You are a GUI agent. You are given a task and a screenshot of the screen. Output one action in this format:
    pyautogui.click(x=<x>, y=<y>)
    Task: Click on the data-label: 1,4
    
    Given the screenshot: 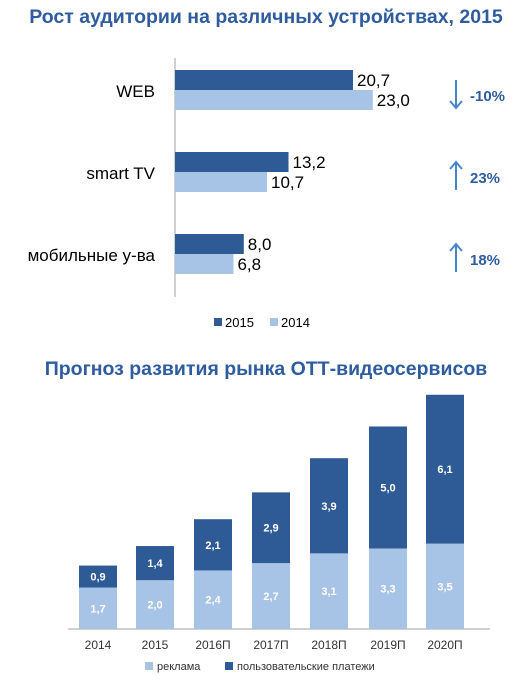 What is the action you would take?
    pyautogui.click(x=155, y=564)
    